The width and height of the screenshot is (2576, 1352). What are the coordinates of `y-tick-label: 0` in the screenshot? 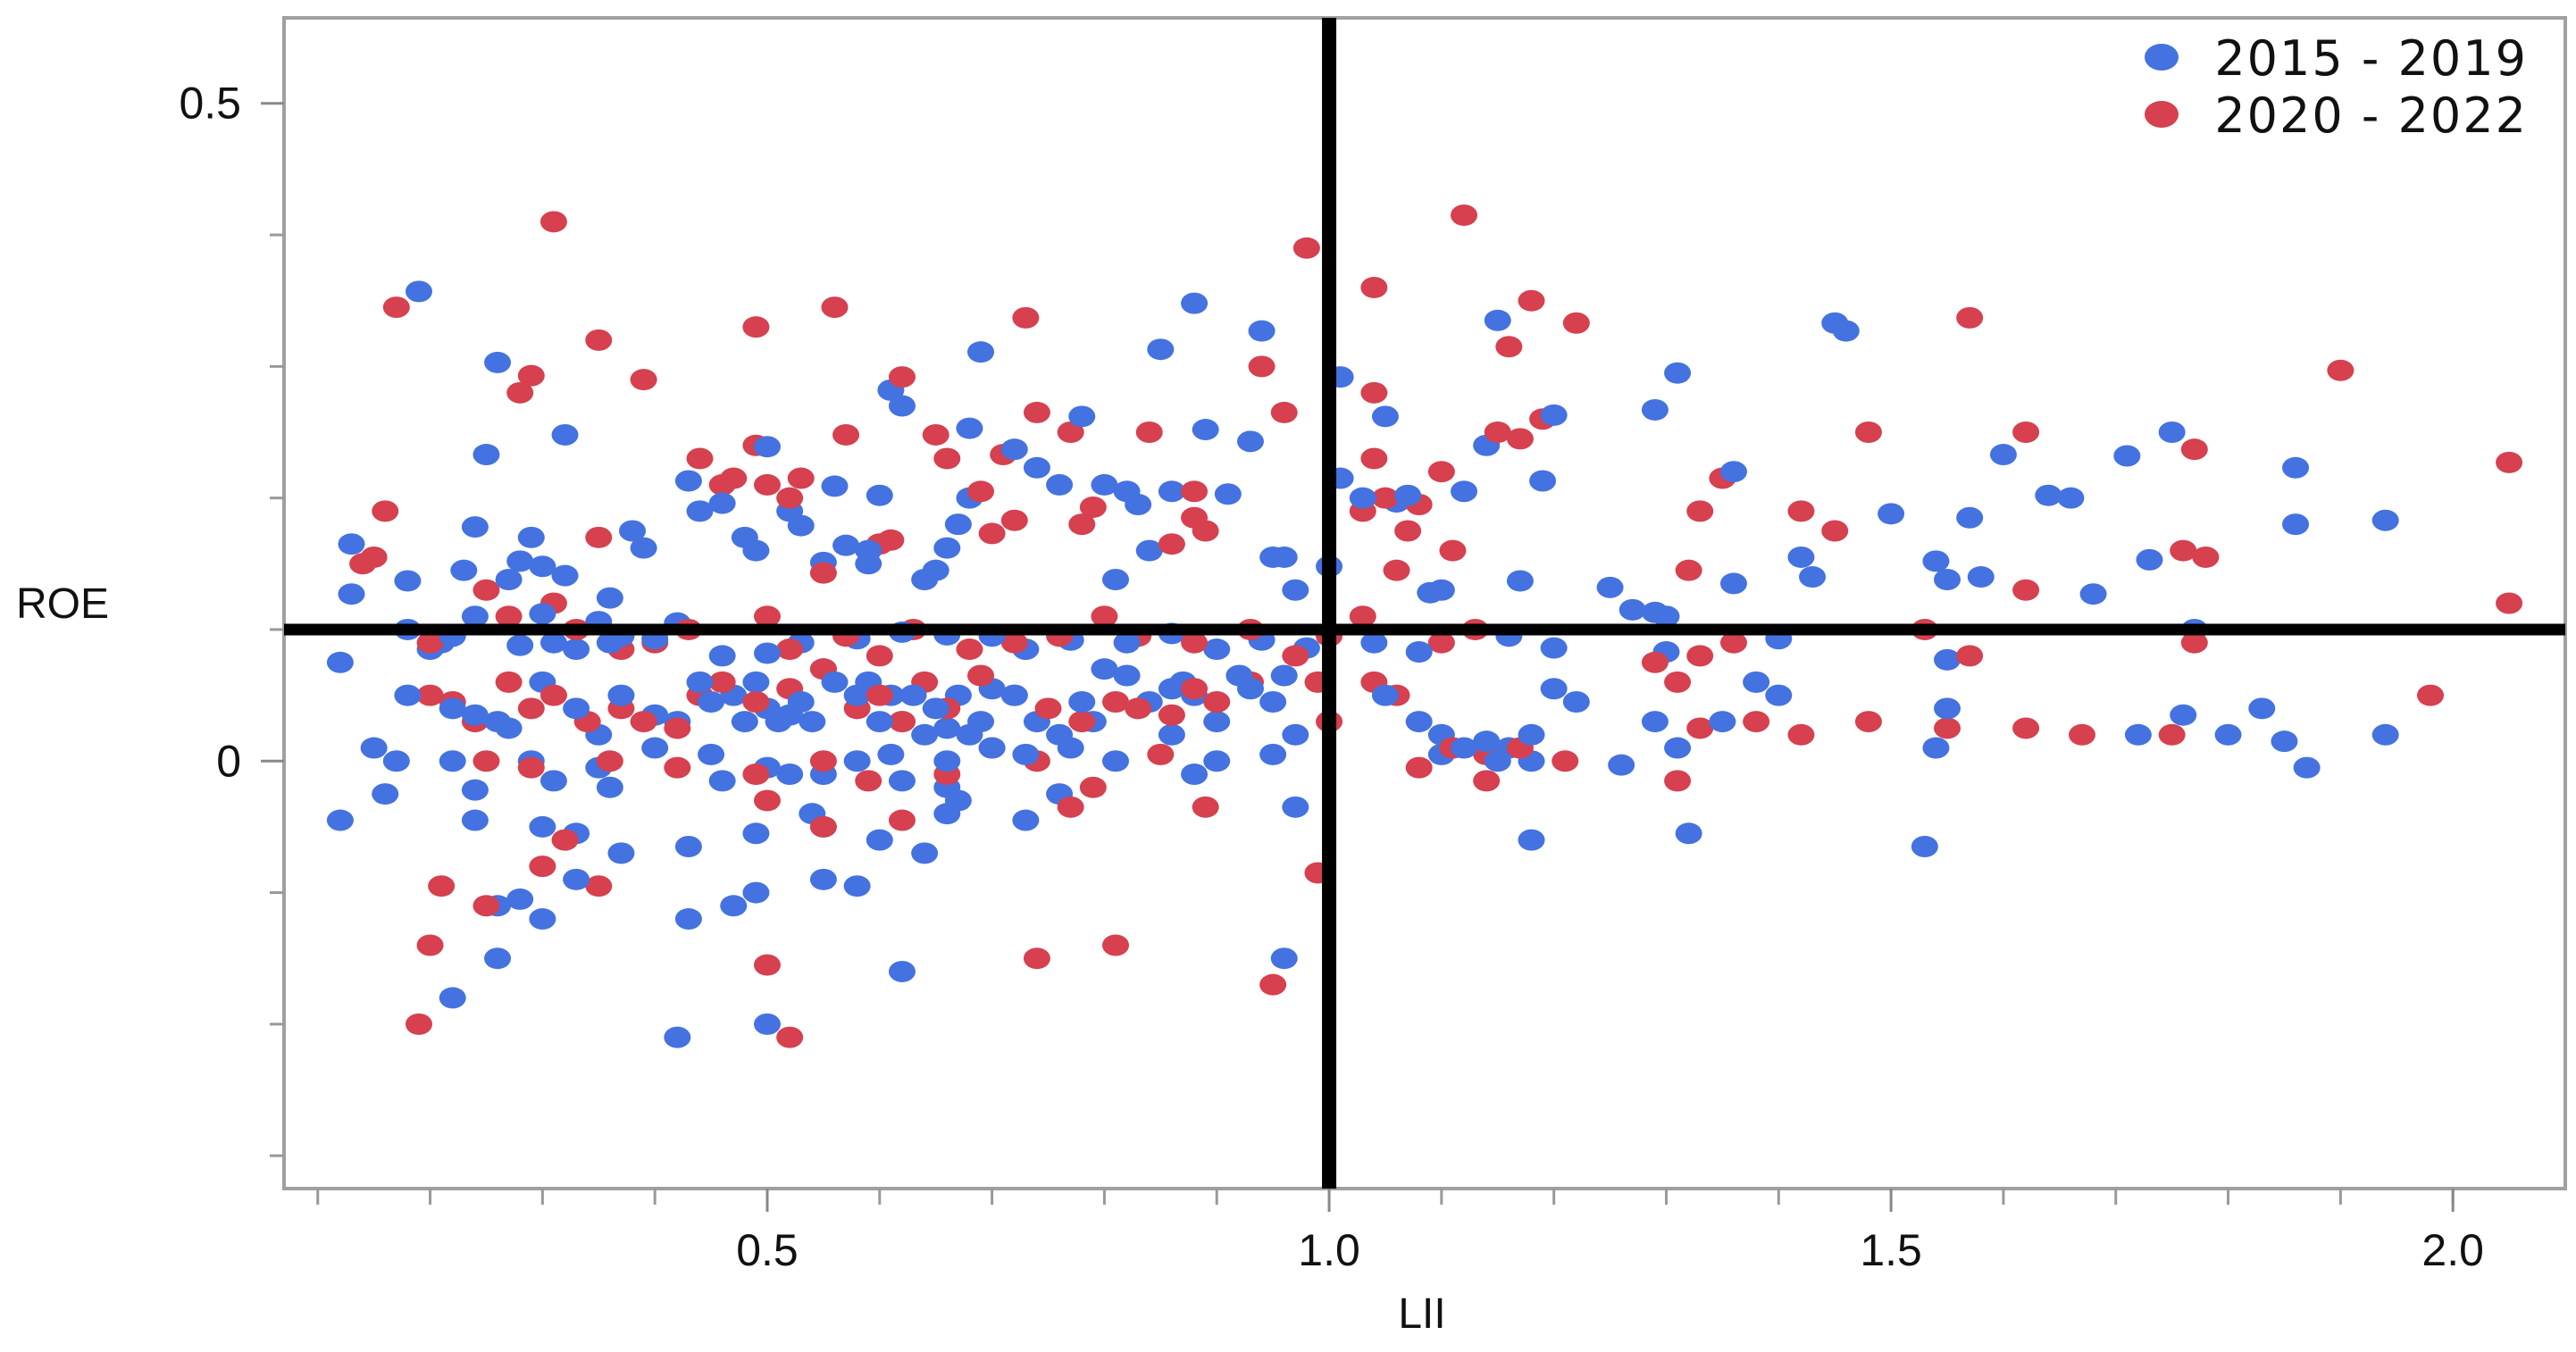 It's located at (229, 761).